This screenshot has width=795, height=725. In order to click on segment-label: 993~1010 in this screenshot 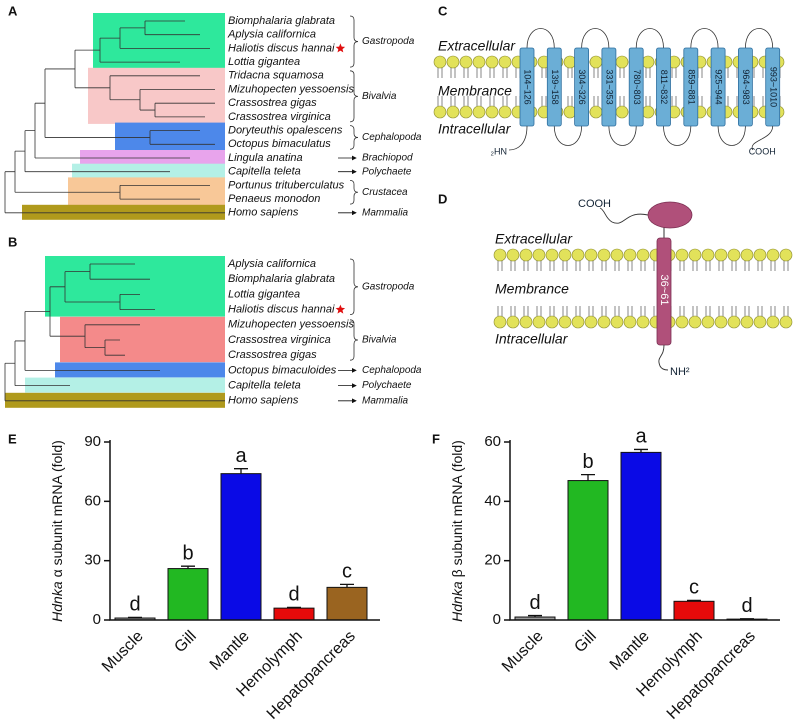, I will do `click(773, 87)`.